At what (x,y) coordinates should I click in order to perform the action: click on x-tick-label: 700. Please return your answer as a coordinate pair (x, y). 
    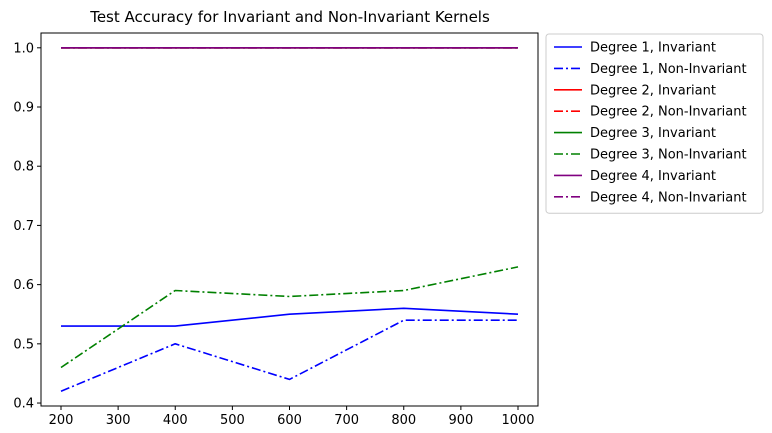
    Looking at the image, I should click on (346, 420).